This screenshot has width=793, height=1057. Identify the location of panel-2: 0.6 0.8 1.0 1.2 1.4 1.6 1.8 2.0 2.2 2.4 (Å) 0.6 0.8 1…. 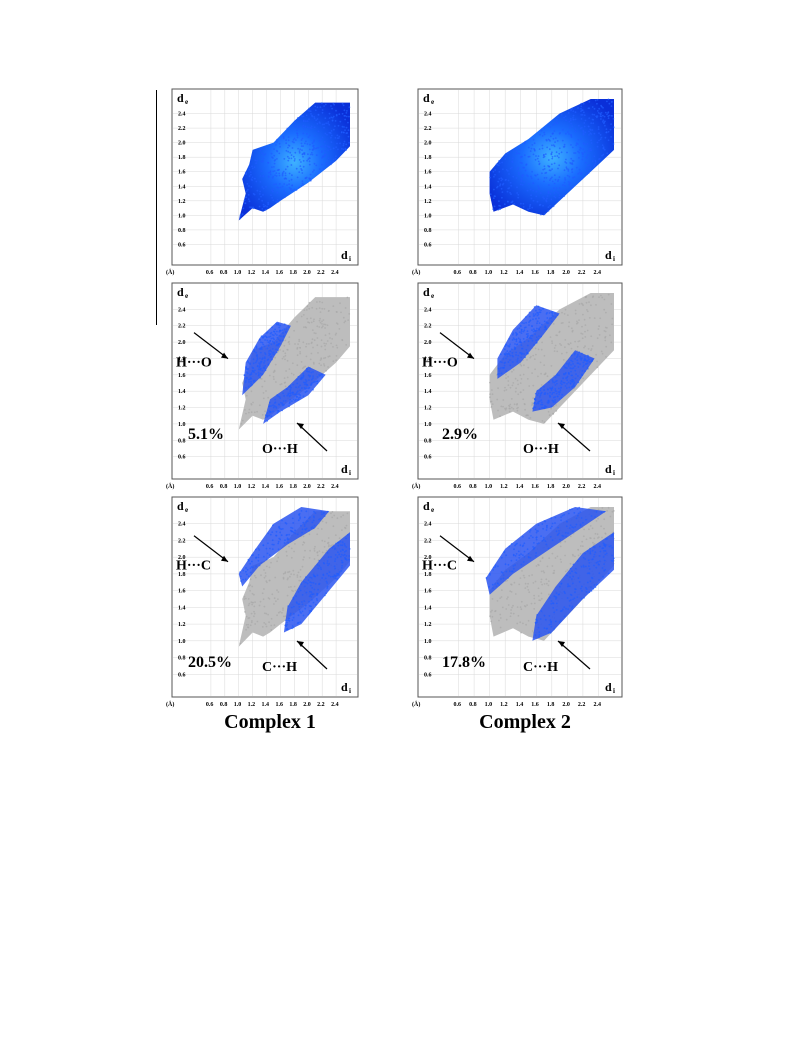
(517, 182).